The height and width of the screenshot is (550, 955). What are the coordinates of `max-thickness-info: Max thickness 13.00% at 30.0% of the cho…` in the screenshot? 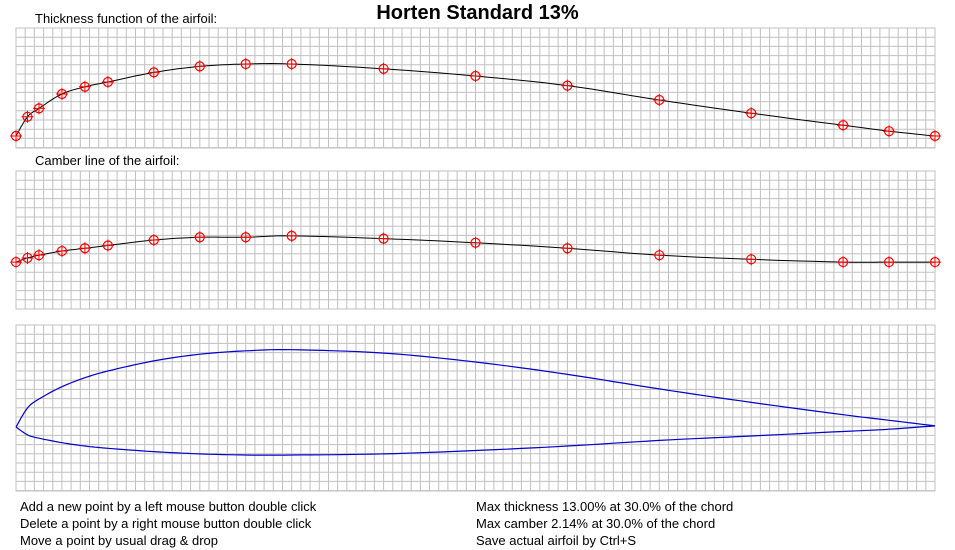 It's located at (605, 506).